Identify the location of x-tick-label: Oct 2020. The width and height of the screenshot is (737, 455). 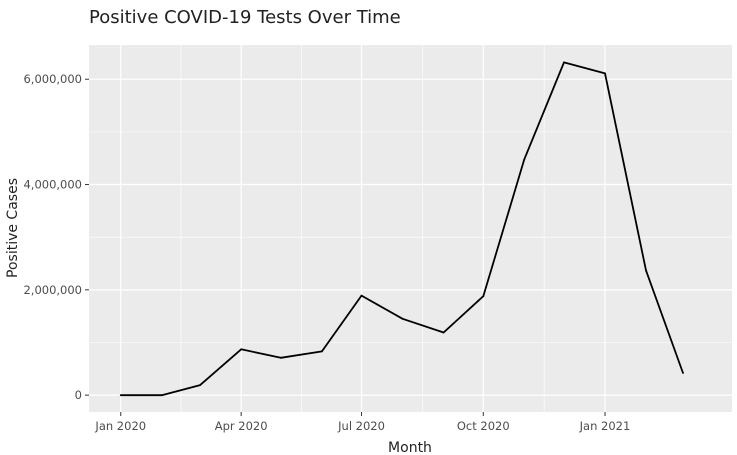
(483, 426).